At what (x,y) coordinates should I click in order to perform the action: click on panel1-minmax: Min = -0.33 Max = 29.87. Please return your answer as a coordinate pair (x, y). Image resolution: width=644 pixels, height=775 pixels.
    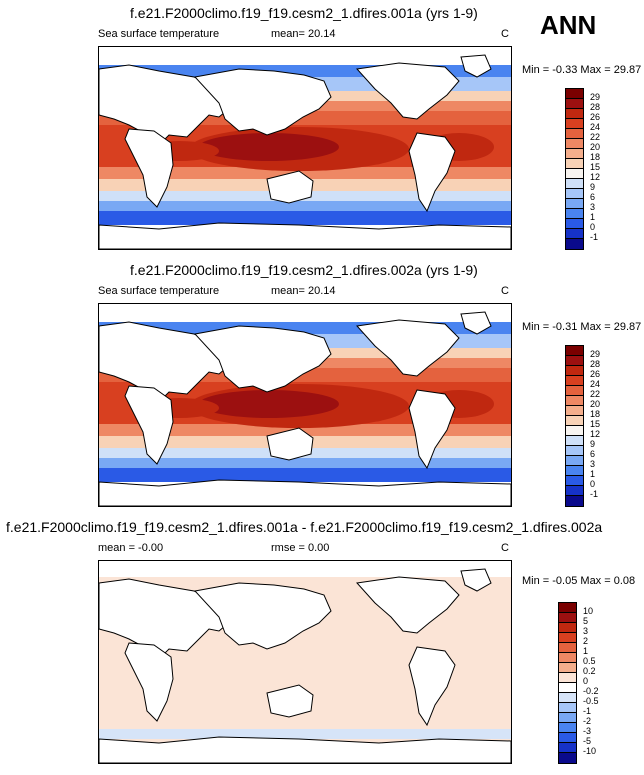
    Looking at the image, I should click on (581, 70).